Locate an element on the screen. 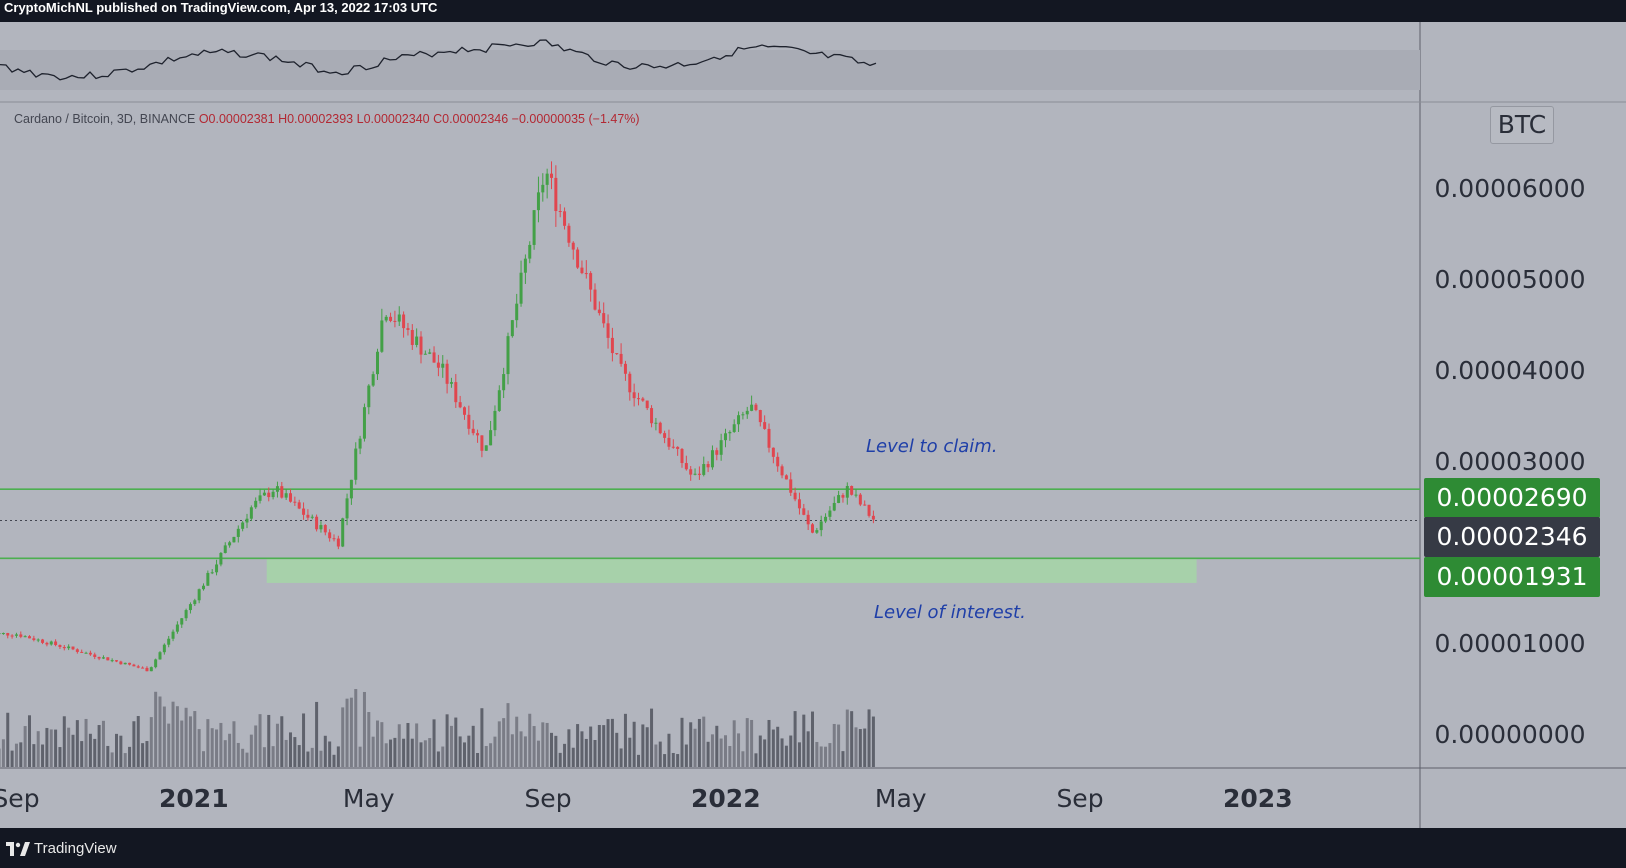 This screenshot has width=1626, height=868. footer-bar: TradingView is located at coordinates (813, 848).